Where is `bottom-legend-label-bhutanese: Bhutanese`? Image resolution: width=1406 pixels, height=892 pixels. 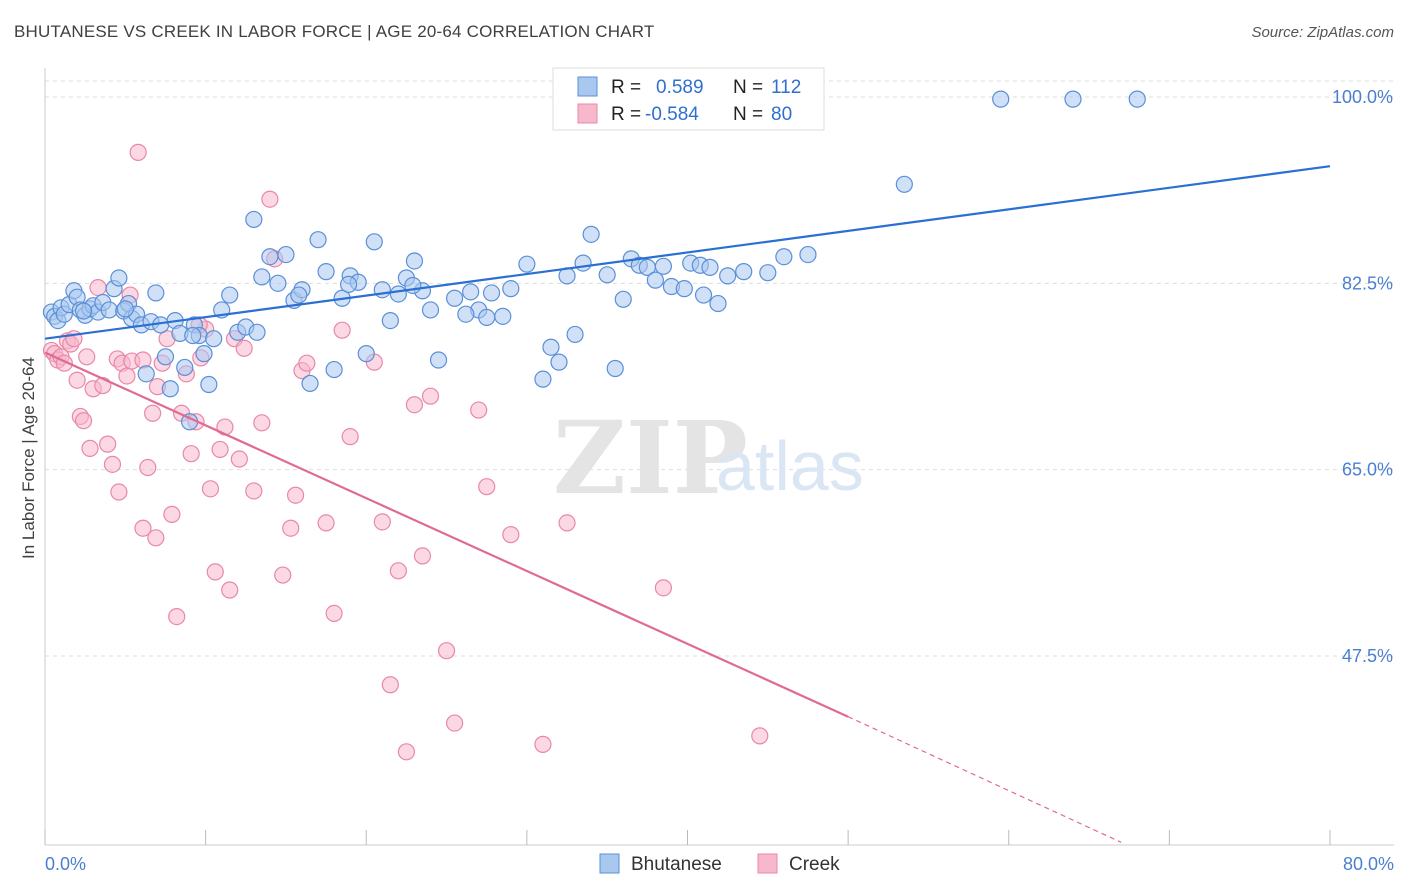
bottom-legend-label-bhutanese: Bhutanese is located at coordinates (676, 864).